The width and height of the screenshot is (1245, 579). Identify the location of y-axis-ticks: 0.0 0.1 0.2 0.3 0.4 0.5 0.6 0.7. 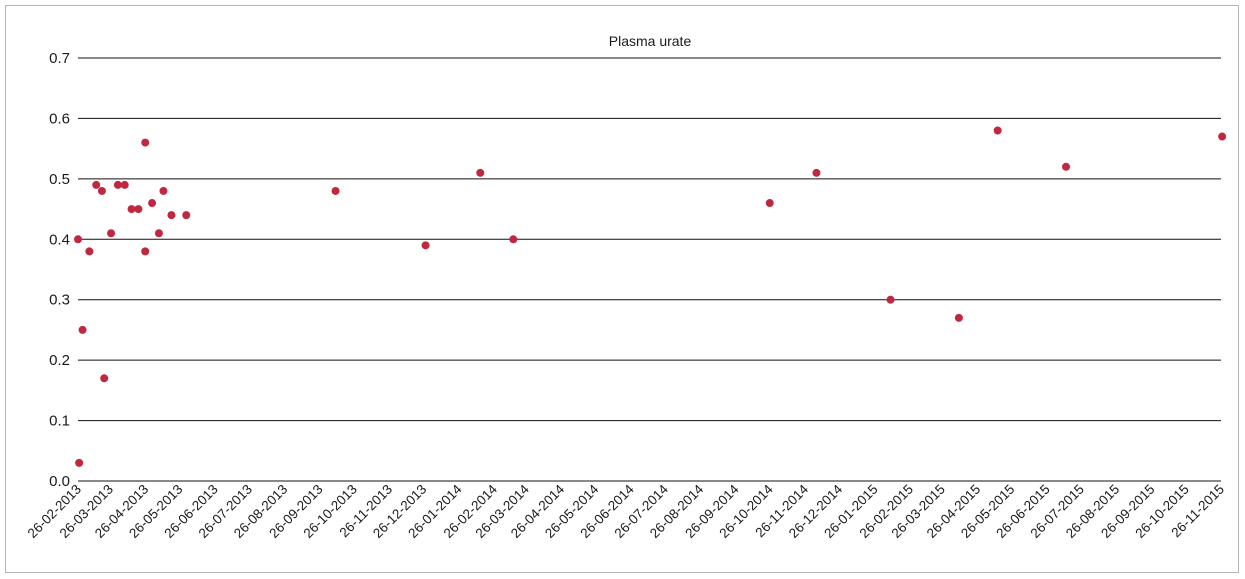
(59, 270).